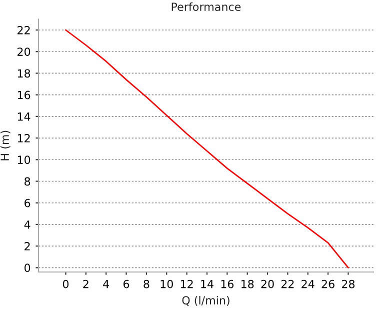 Image resolution: width=385 pixels, height=320 pixels. What do you see at coordinates (328, 284) in the screenshot?
I see `x-tick-label: 26` at bounding box center [328, 284].